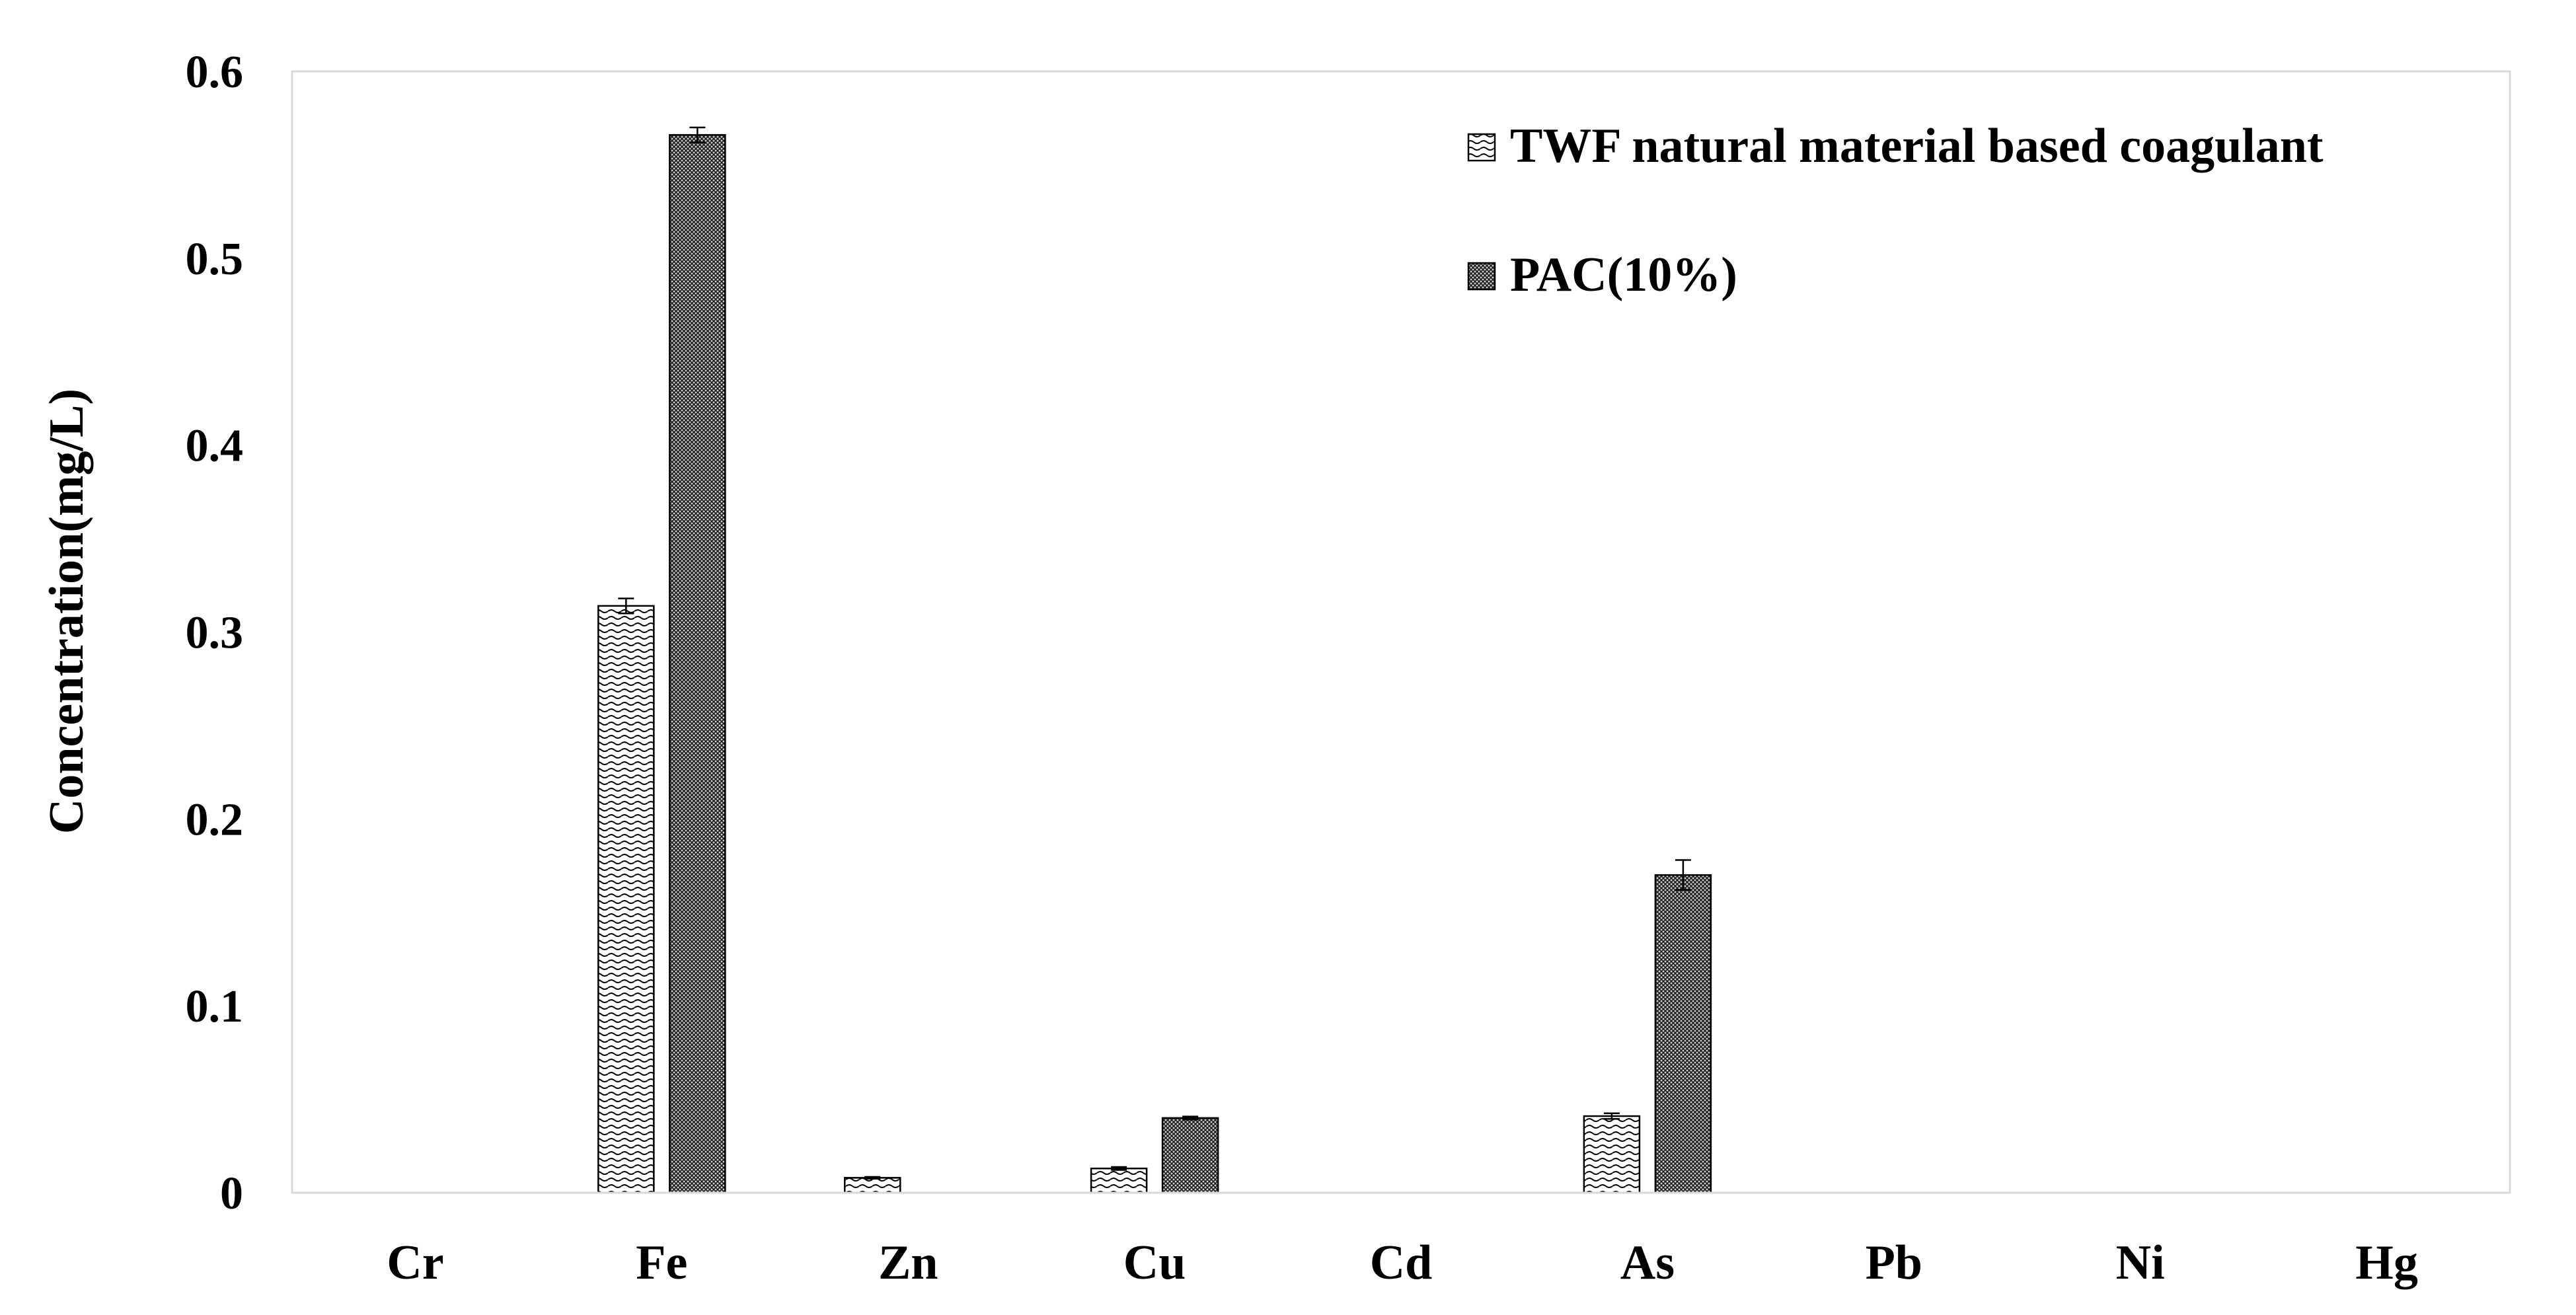 Image resolution: width=2576 pixels, height=1315 pixels. What do you see at coordinates (415, 1263) in the screenshot?
I see `x-tick-label: Cr` at bounding box center [415, 1263].